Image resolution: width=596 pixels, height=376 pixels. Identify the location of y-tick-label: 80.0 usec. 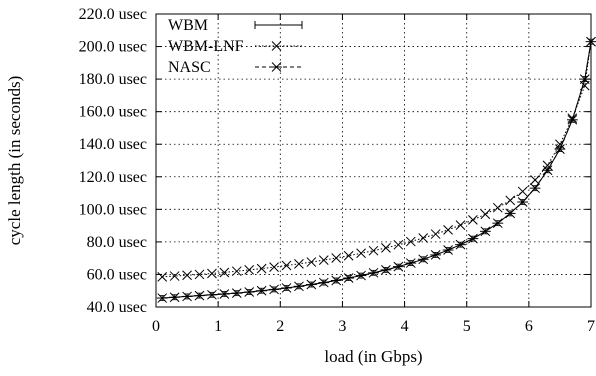
(117, 242).